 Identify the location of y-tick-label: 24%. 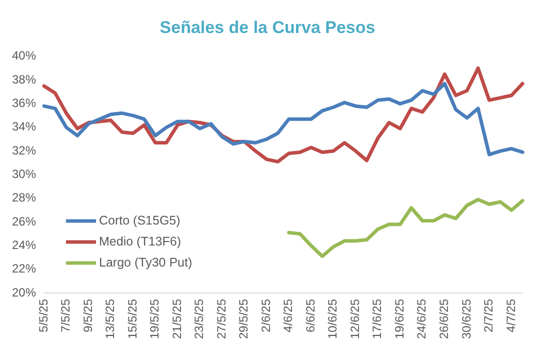
(24, 245).